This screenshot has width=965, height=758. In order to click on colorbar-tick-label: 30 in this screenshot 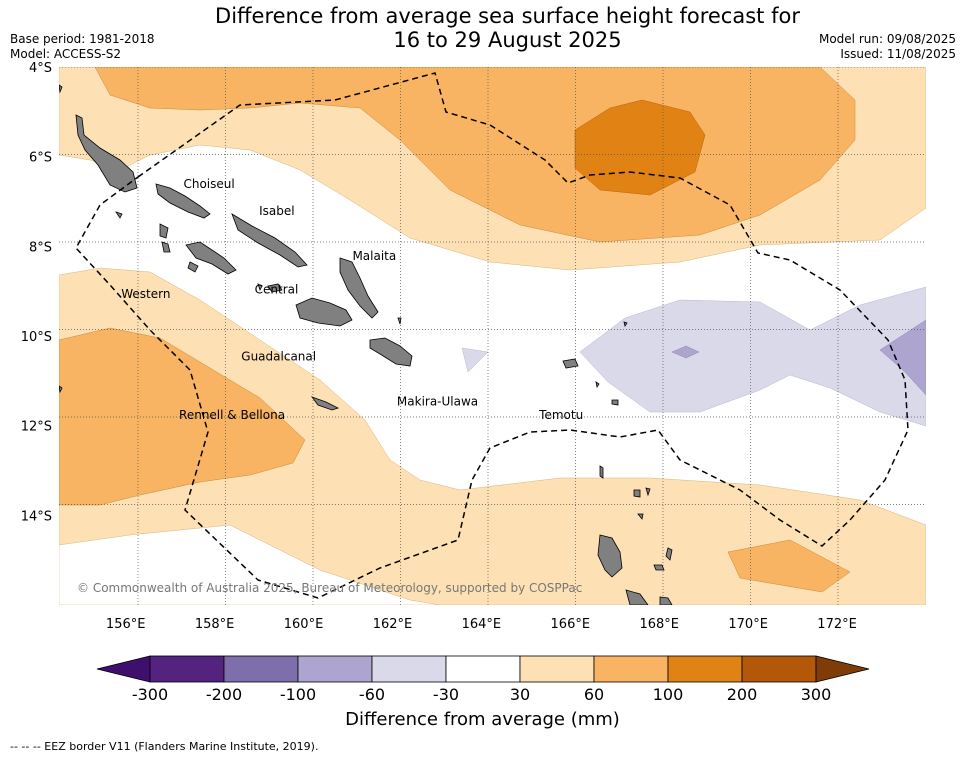, I will do `click(520, 694)`.